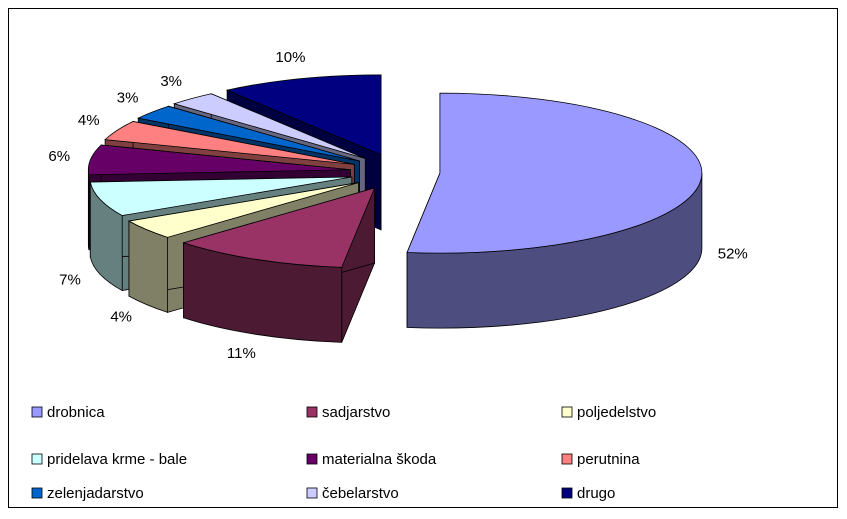  What do you see at coordinates (596, 493) in the screenshot?
I see `legend-label: drugo` at bounding box center [596, 493].